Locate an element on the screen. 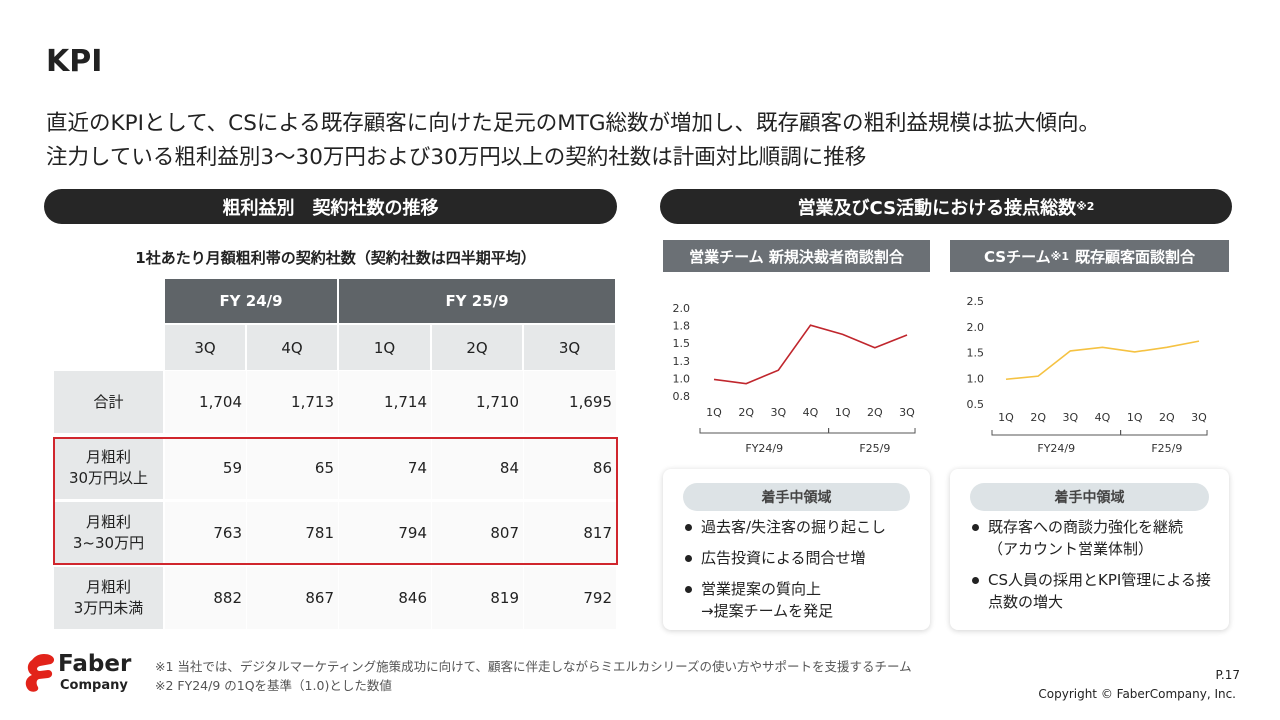 The height and width of the screenshot is (720, 1280). bullet-text: 営業提案の質向上 is located at coordinates (761, 589).